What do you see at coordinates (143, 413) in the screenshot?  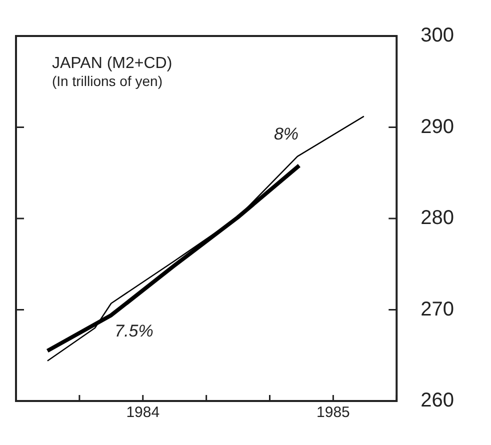 I see `x-tick-label: 1984` at bounding box center [143, 413].